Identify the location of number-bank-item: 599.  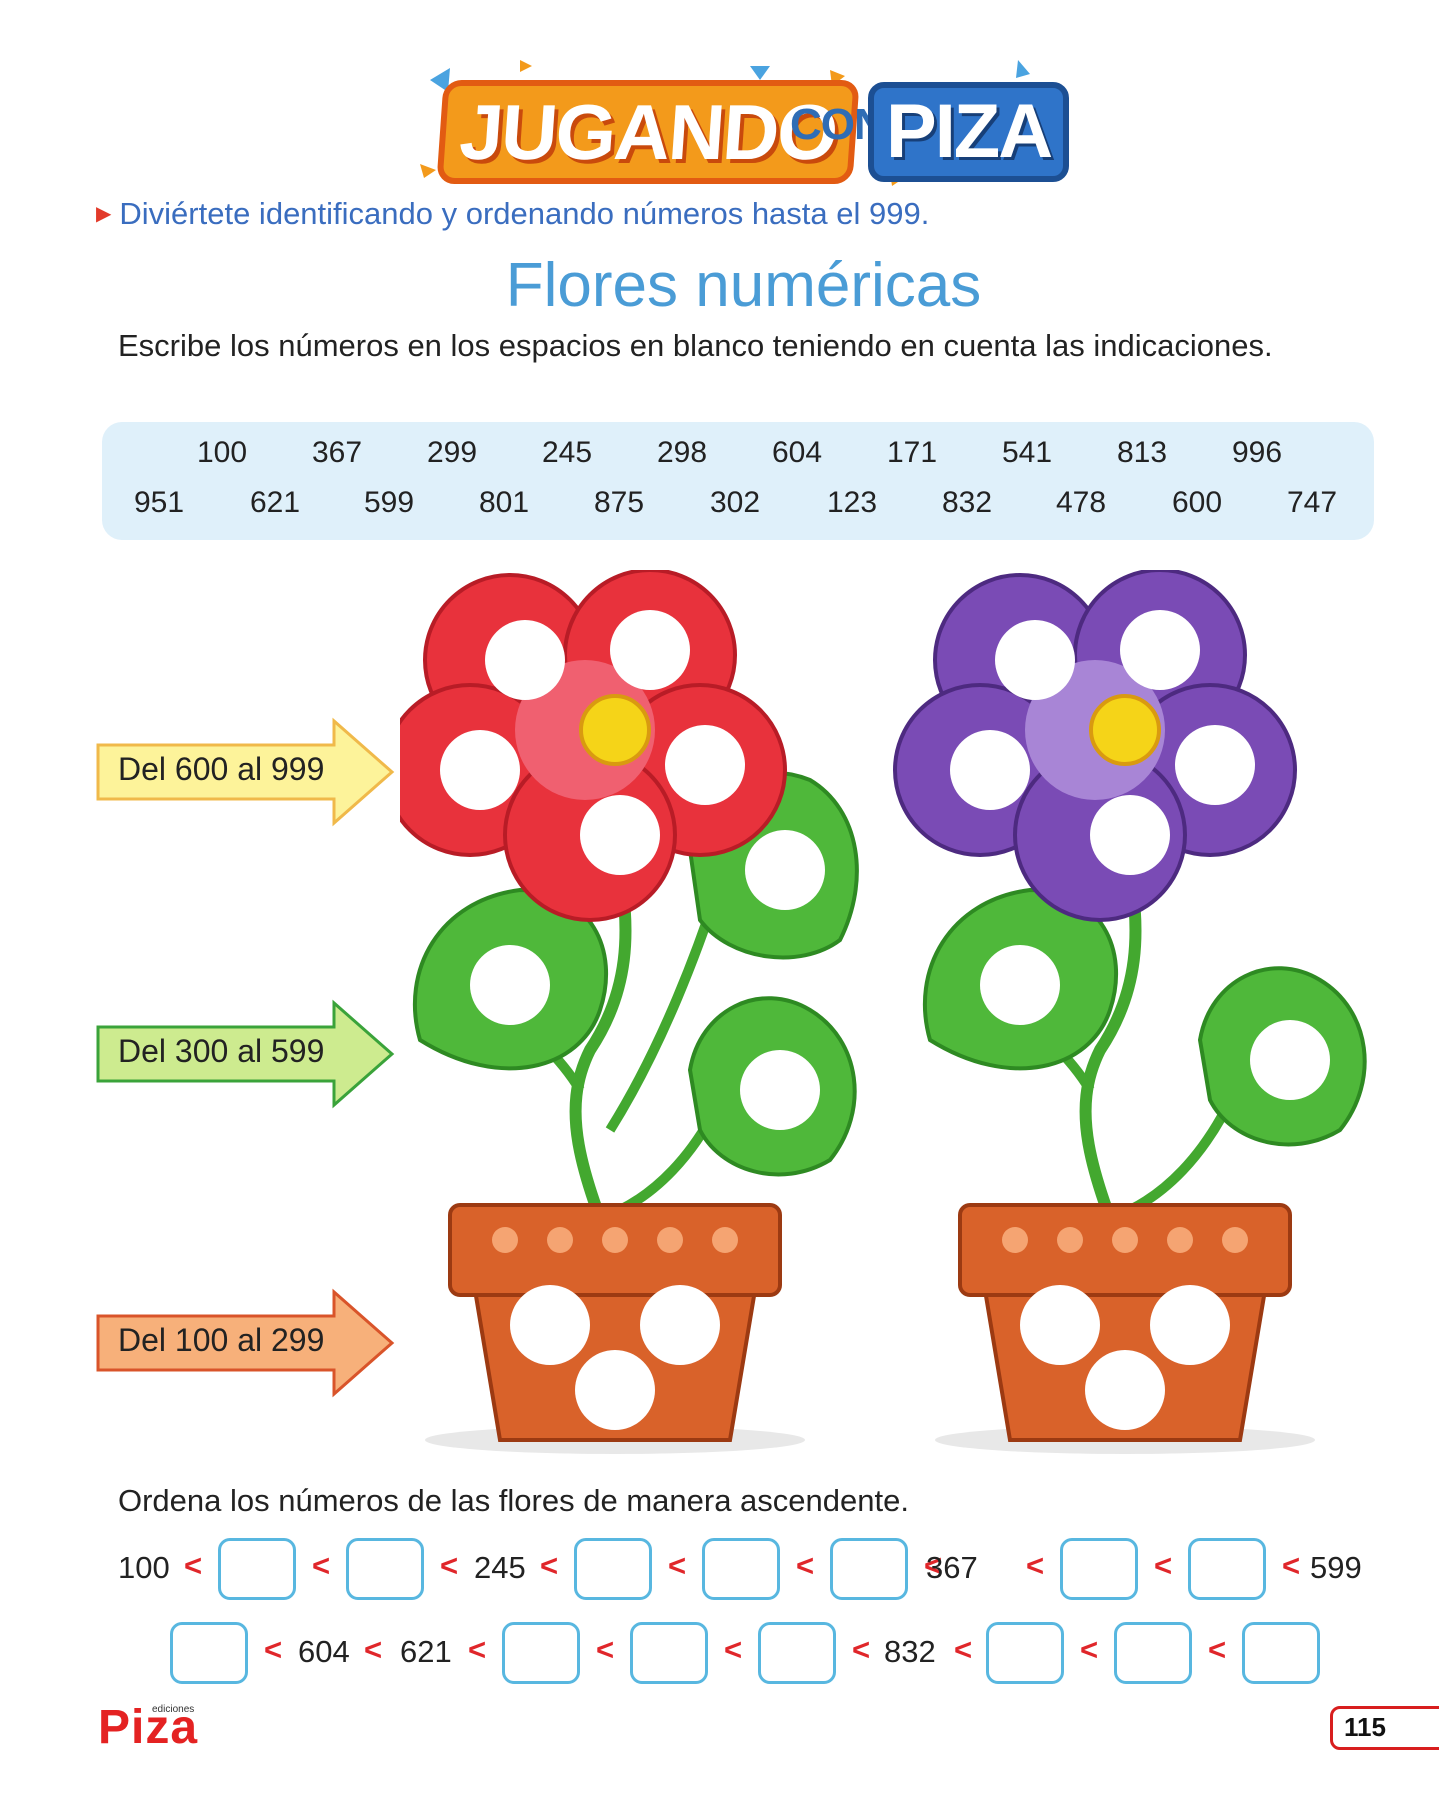
(389, 502).